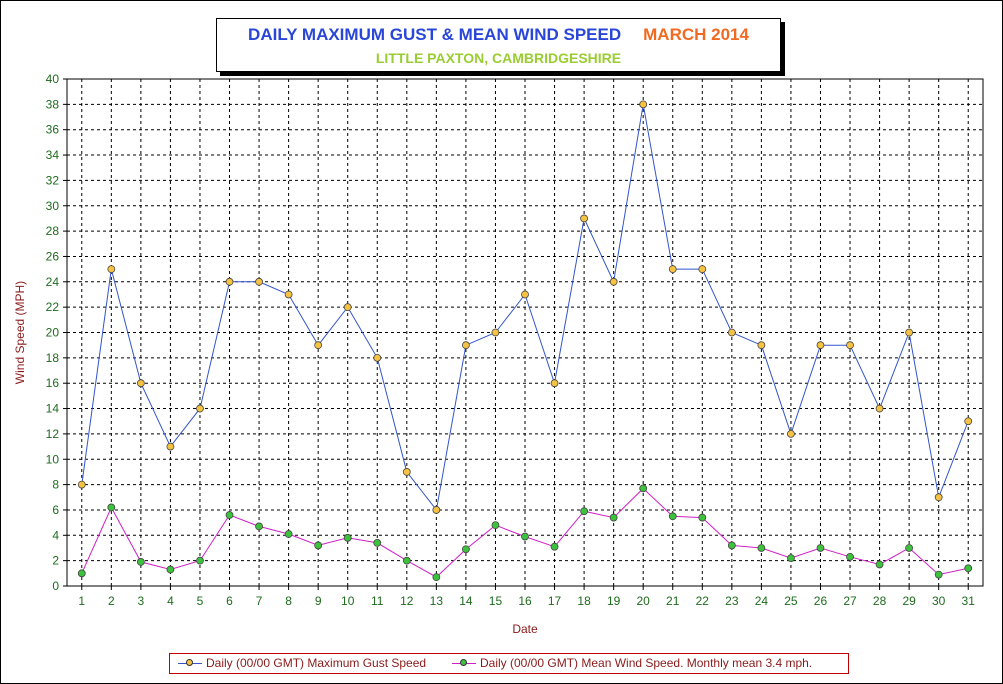 The width and height of the screenshot is (1003, 684). I want to click on y-tick-label: 6, so click(55, 510).